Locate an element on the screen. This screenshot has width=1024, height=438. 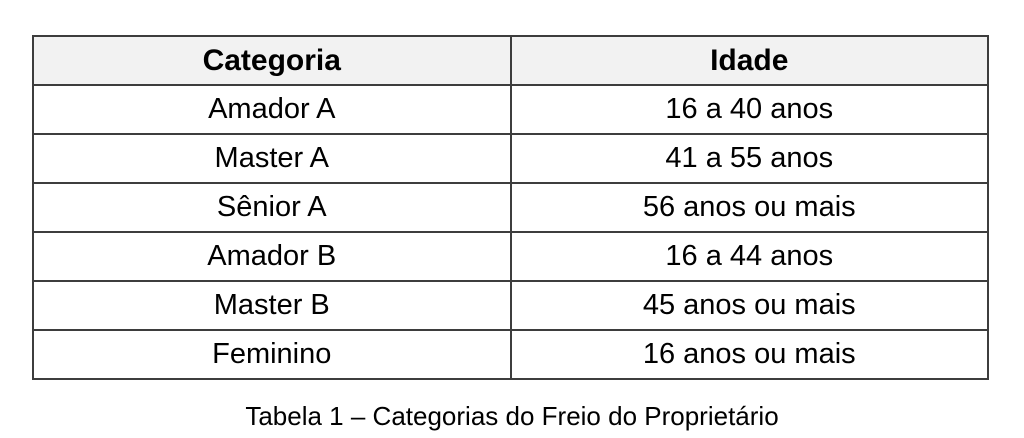
table-row: Master B 45 anos ou mais is located at coordinates (510, 305).